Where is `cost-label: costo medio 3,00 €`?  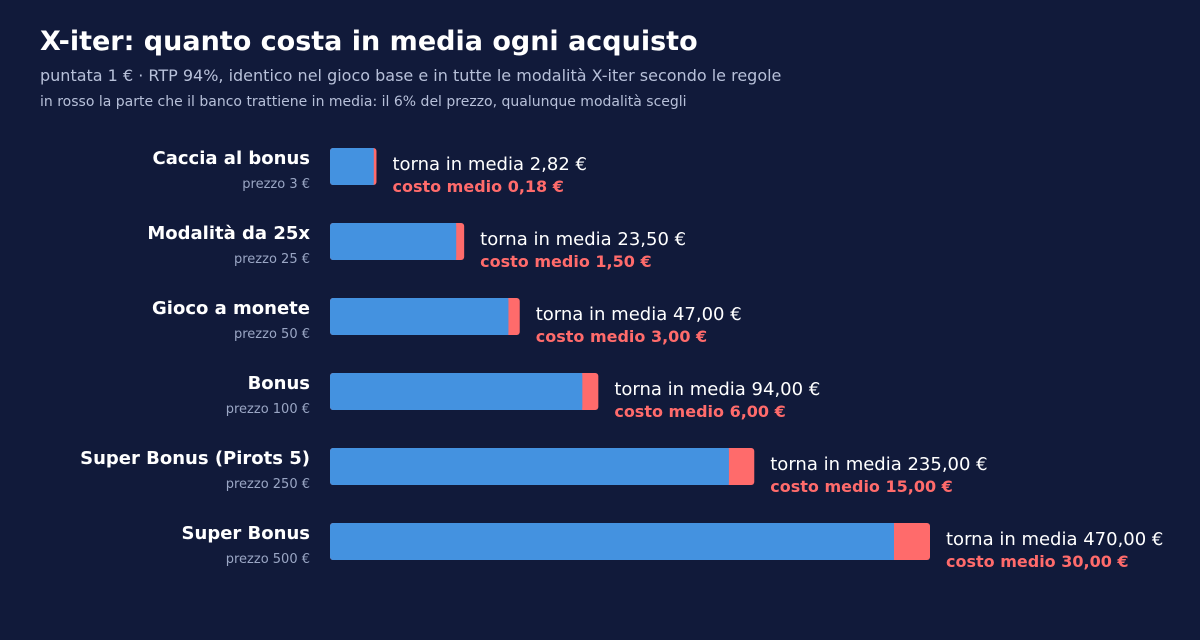
cost-label: costo medio 3,00 € is located at coordinates (621, 336).